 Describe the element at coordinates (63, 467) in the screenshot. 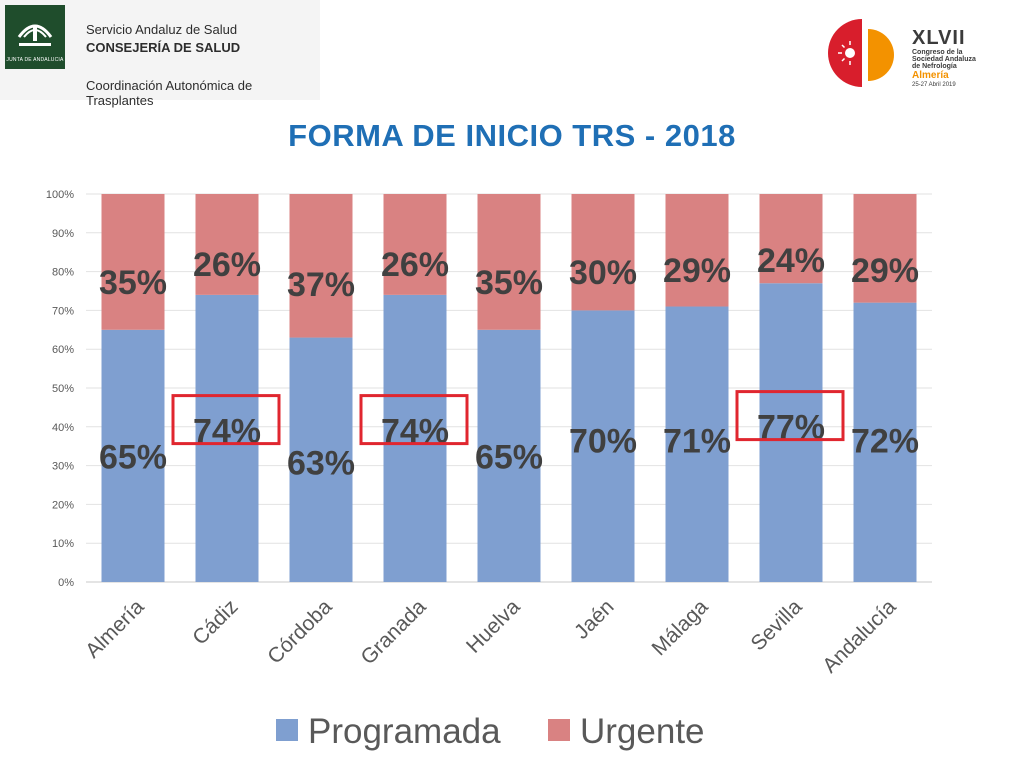

I see `y-tick-label: 30%` at that location.